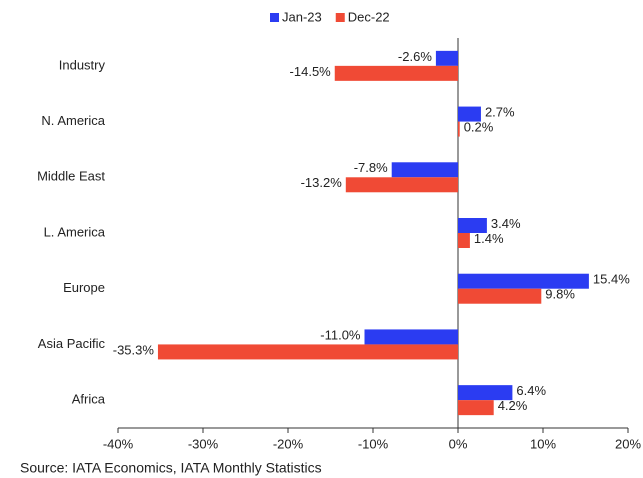 This screenshot has width=643, height=478. Describe the element at coordinates (560, 294) in the screenshot. I see `value-label: 9.8%` at that location.